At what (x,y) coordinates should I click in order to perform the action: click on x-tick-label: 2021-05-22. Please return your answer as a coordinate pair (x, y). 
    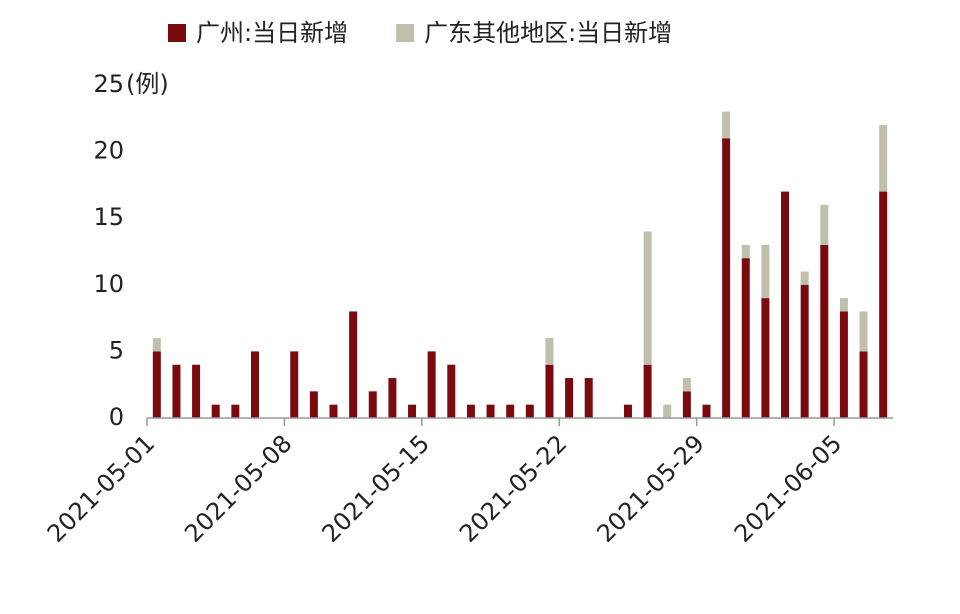
    Looking at the image, I should click on (513, 488).